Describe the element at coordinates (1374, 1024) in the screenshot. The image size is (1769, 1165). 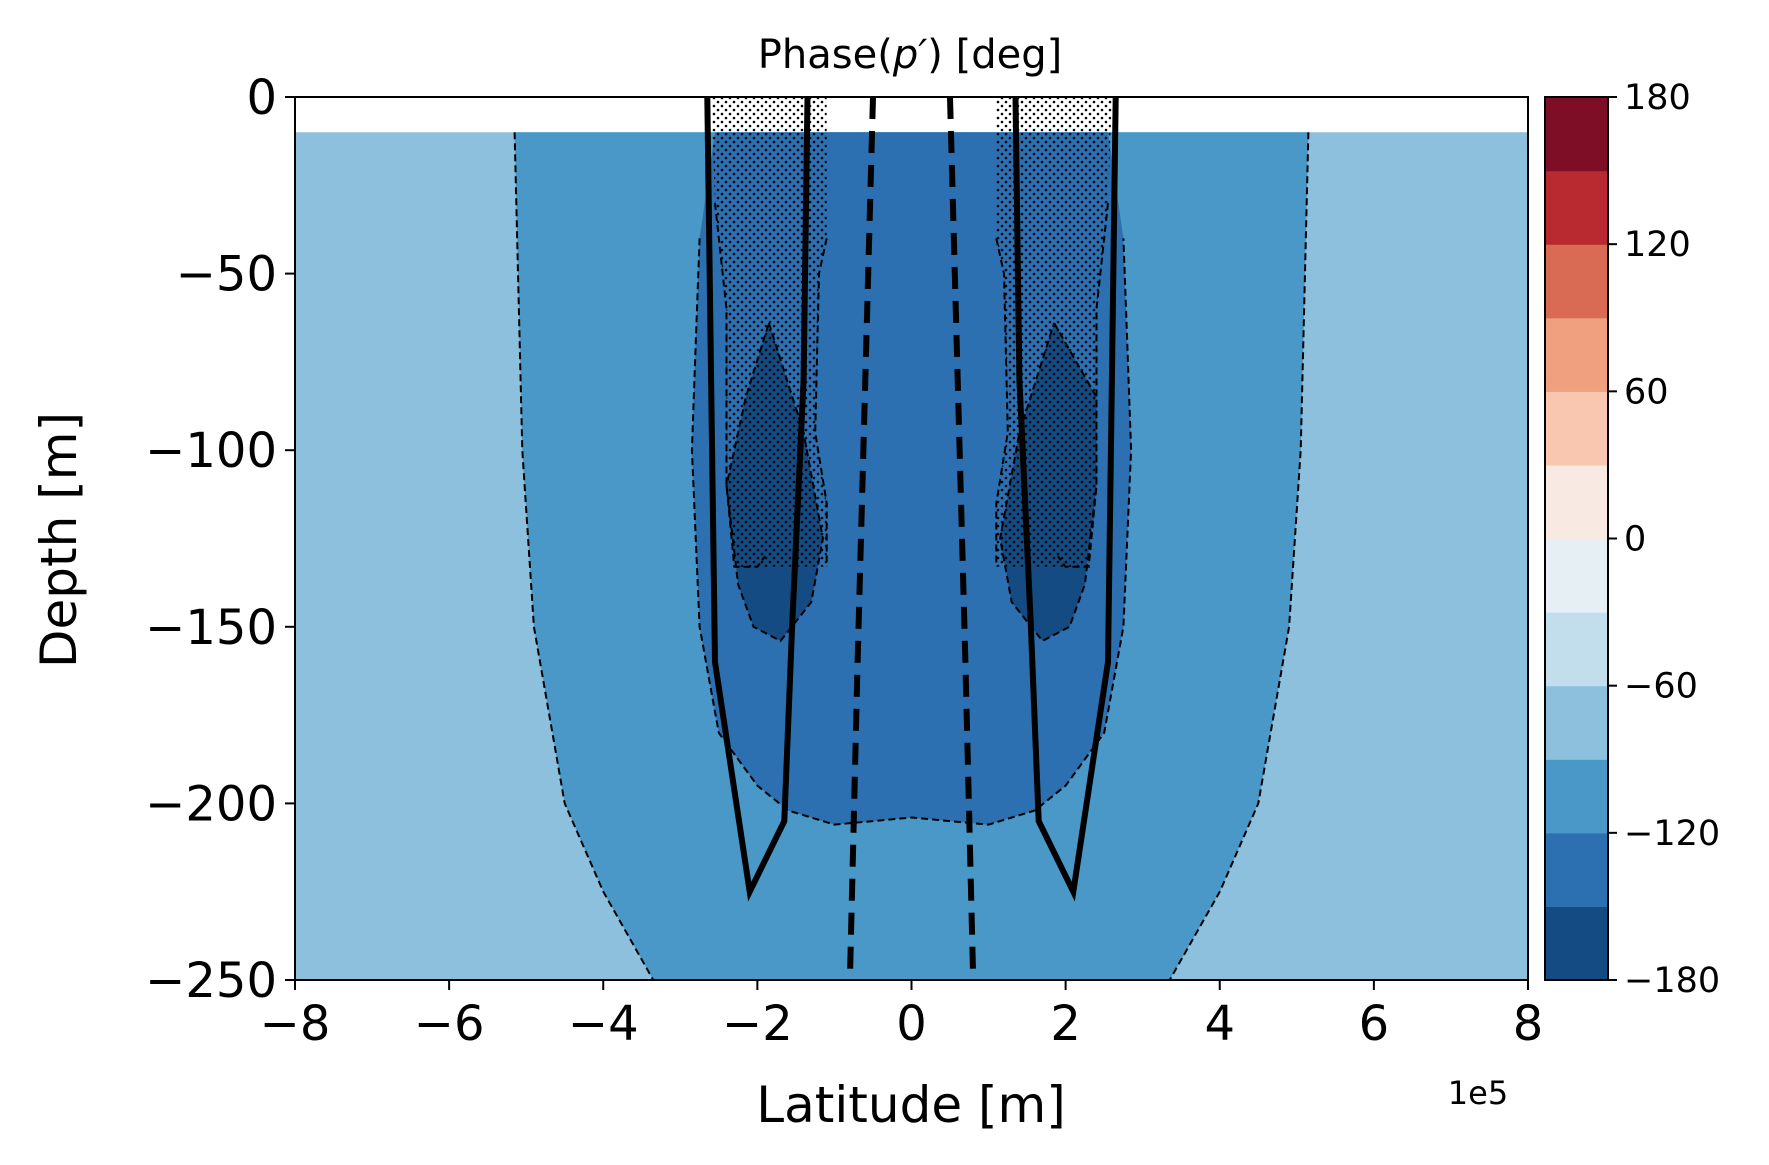
I see `x-tick-label: 6` at that location.